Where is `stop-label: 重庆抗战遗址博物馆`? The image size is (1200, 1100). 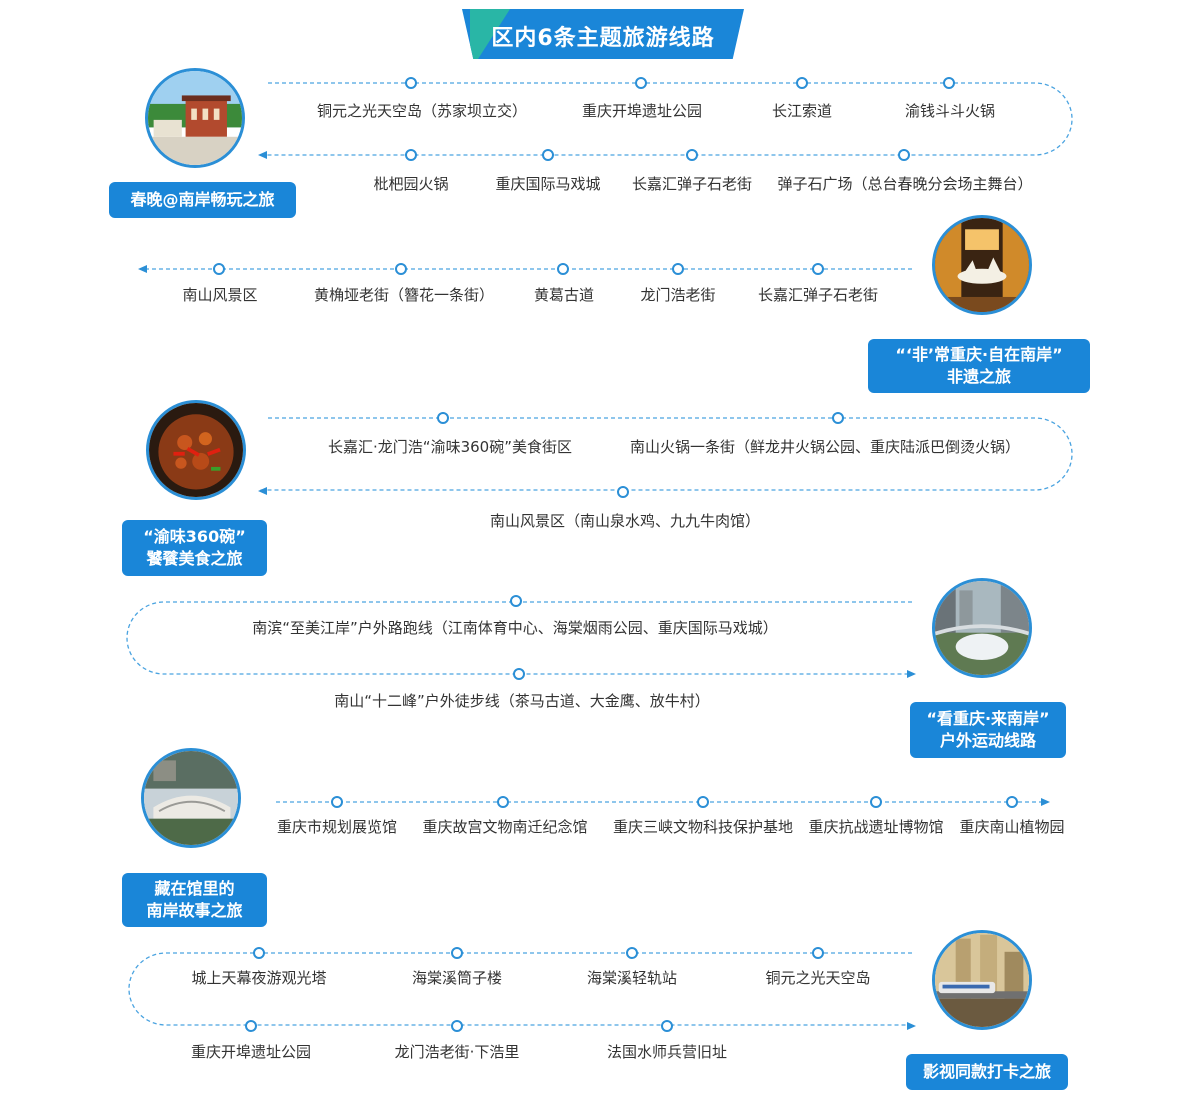 stop-label: 重庆抗战遗址博物馆 is located at coordinates (876, 827).